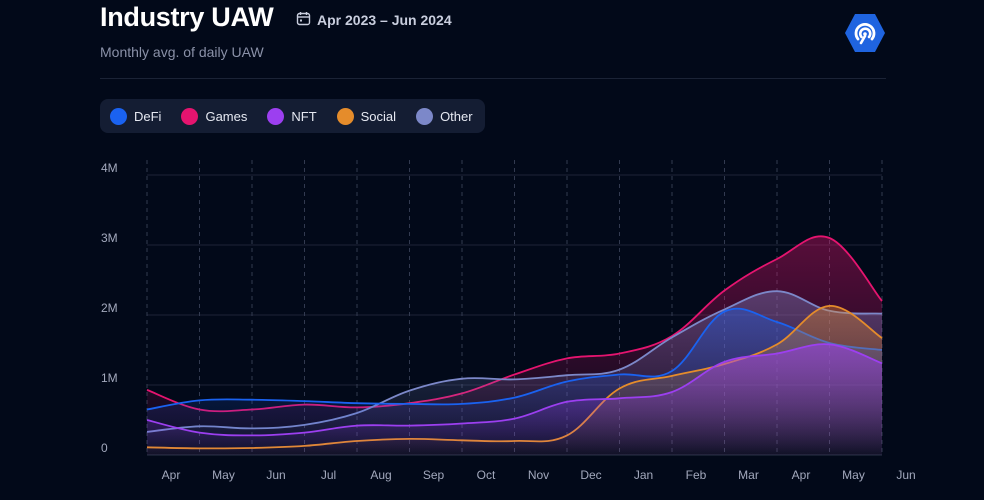 The image size is (984, 500). I want to click on legend-label: Other, so click(456, 116).